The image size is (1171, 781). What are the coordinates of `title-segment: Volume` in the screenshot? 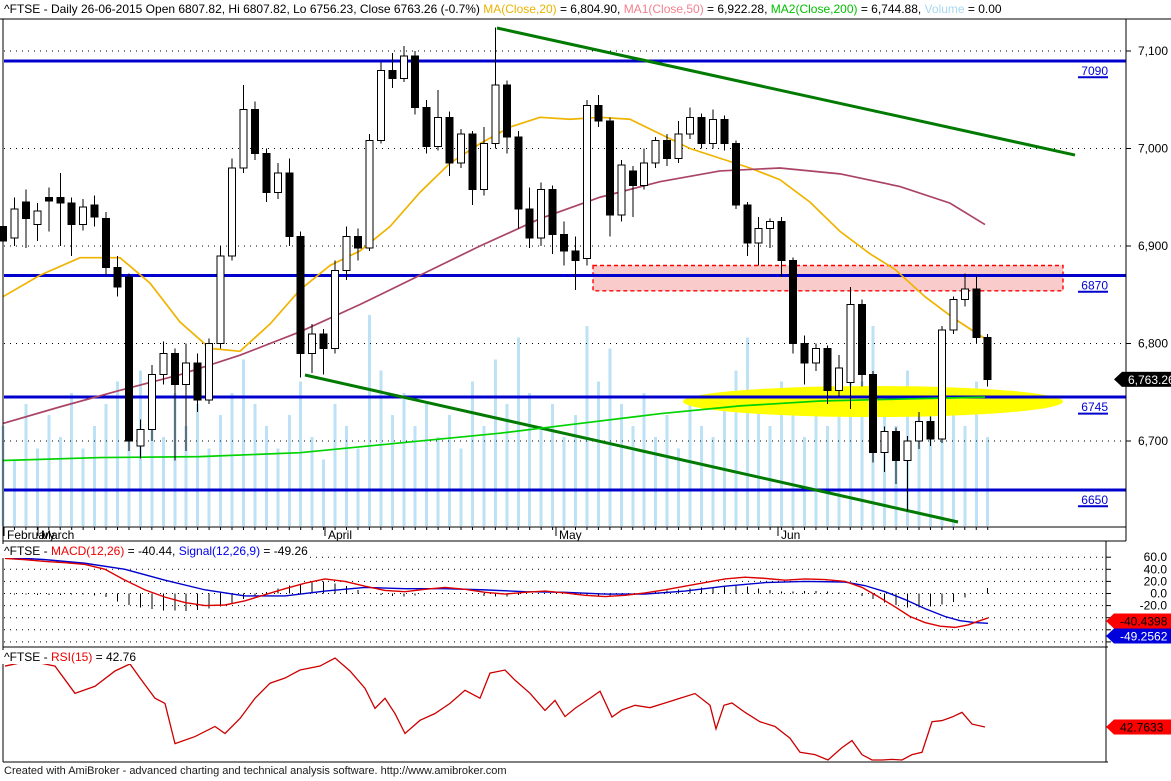 It's located at (944, 9).